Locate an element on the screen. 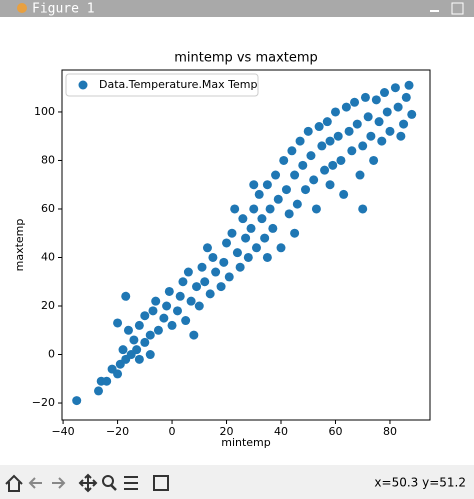  app-icon is located at coordinates (22, 8).